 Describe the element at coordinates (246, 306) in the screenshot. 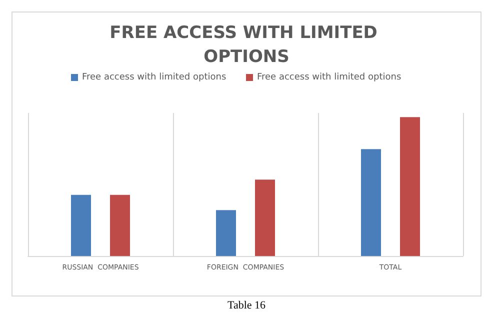

I see `caption: Table 16` at that location.